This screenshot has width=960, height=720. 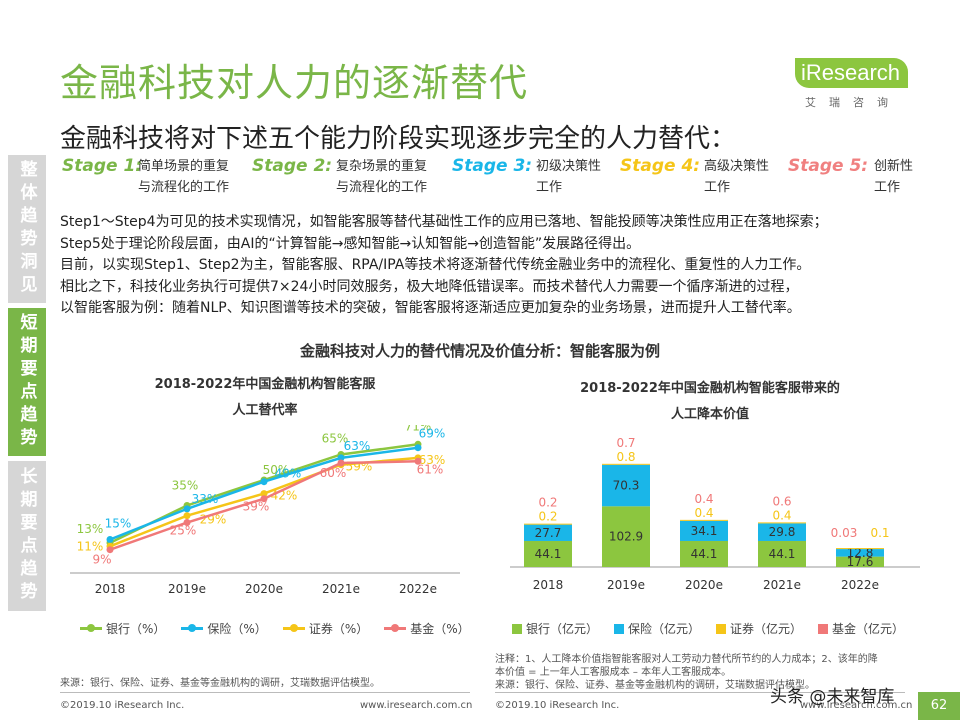 I want to click on data-label: 60%, so click(x=333, y=473).